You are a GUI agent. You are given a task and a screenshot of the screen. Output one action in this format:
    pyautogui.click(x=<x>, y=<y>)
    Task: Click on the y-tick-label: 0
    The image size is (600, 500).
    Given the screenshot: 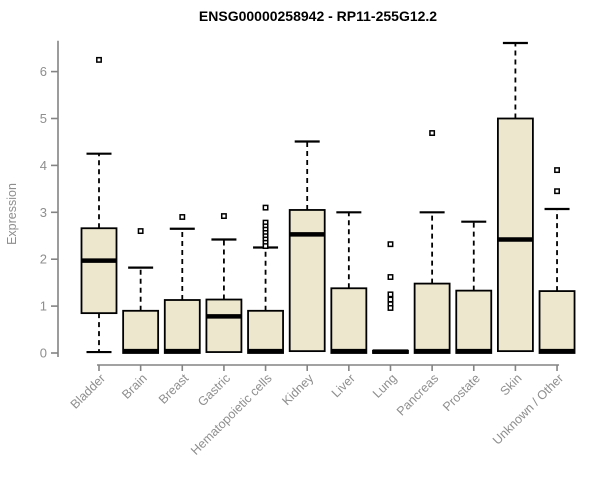 What is the action you would take?
    pyautogui.click(x=43, y=353)
    